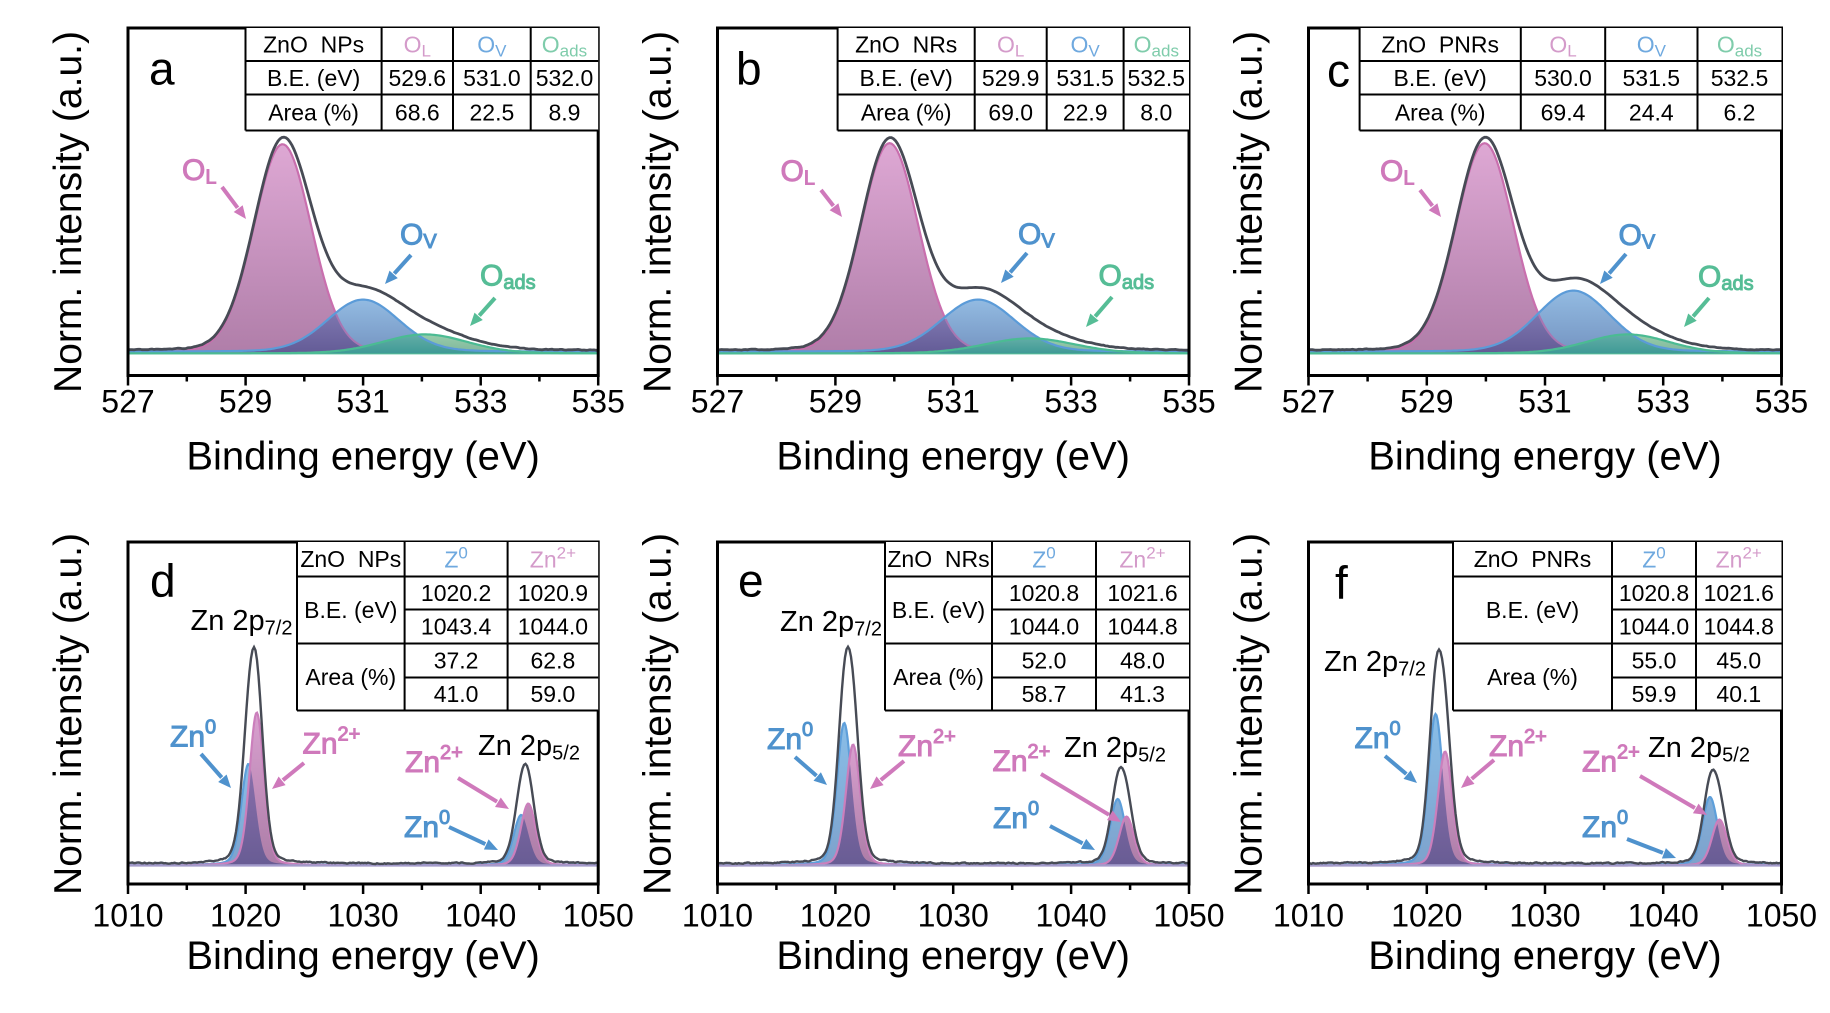 This screenshot has height=1013, width=1830. Describe the element at coordinates (1142, 593) in the screenshot. I see `svg-text: 1021.6` at that location.